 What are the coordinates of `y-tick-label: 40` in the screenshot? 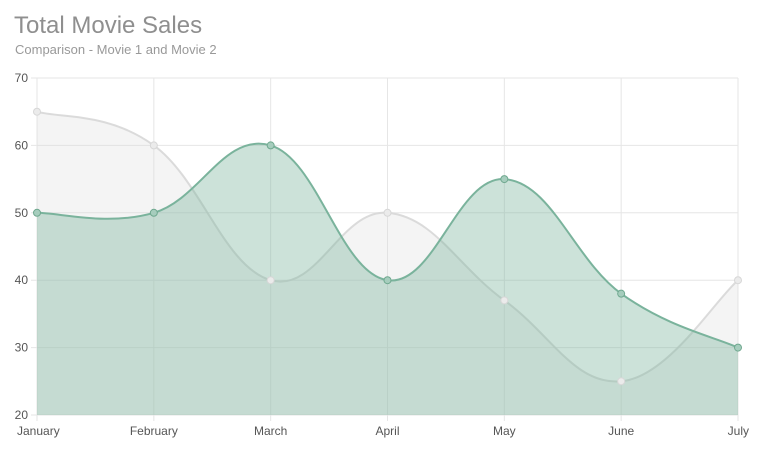 It's located at (22, 280).